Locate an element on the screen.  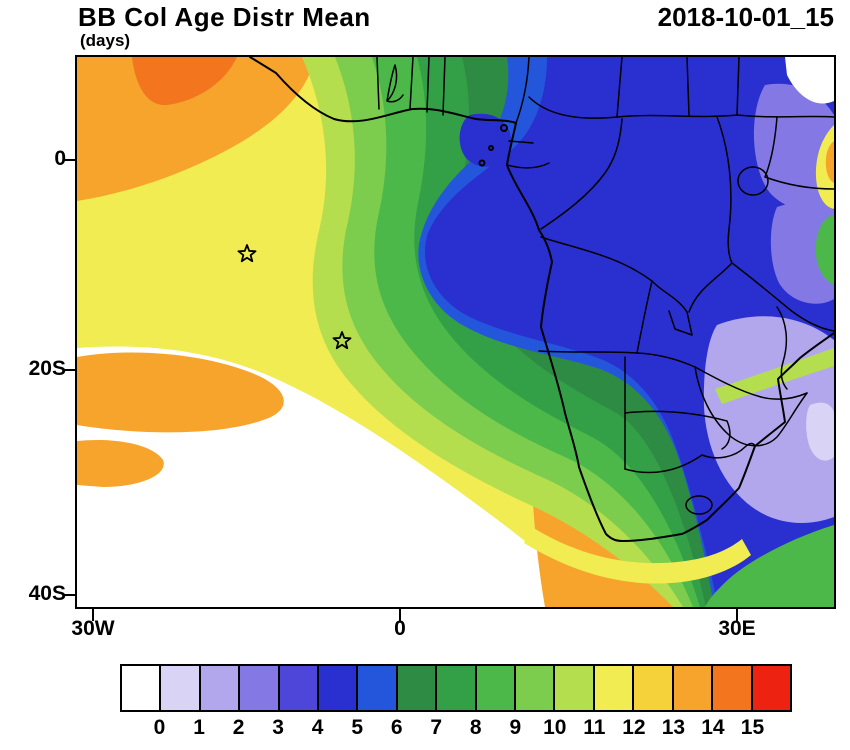
colorbar-tick-label: 11 is located at coordinates (594, 727).